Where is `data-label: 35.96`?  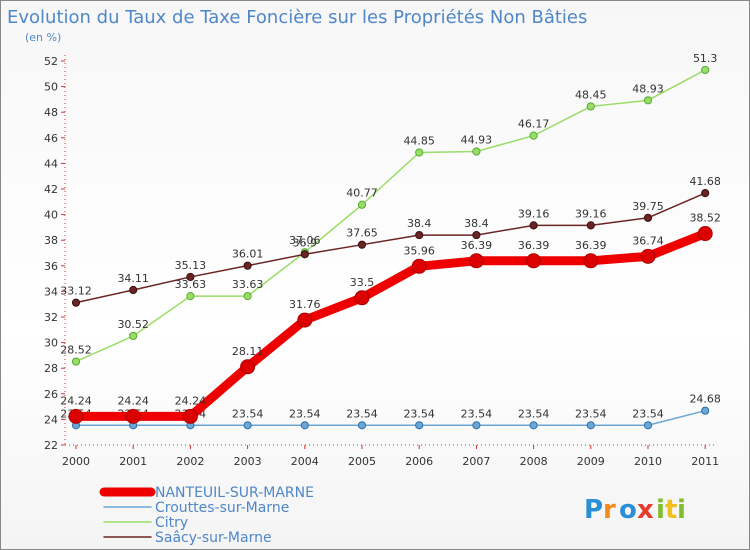 data-label: 35.96 is located at coordinates (419, 250).